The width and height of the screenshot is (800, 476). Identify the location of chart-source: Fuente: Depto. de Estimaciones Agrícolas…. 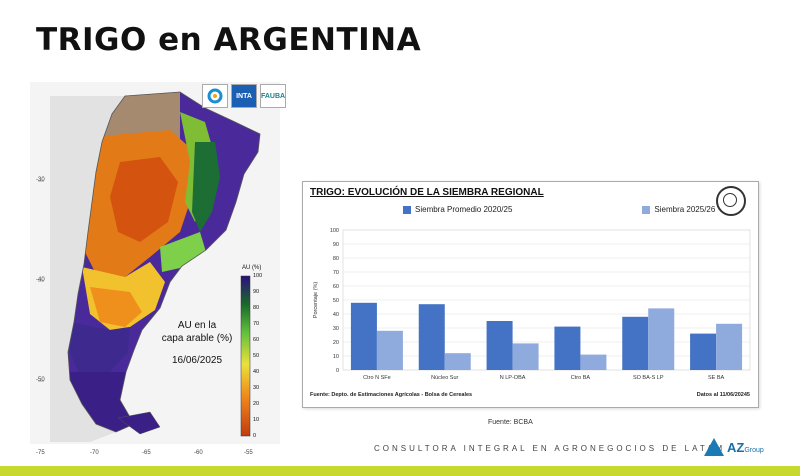
(391, 395).